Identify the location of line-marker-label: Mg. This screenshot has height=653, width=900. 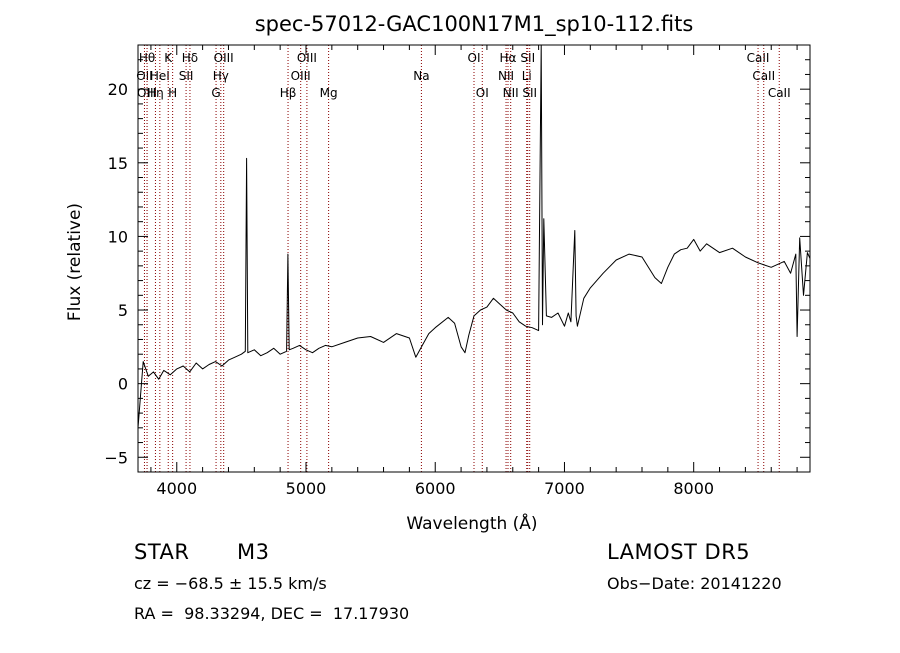
(329, 93).